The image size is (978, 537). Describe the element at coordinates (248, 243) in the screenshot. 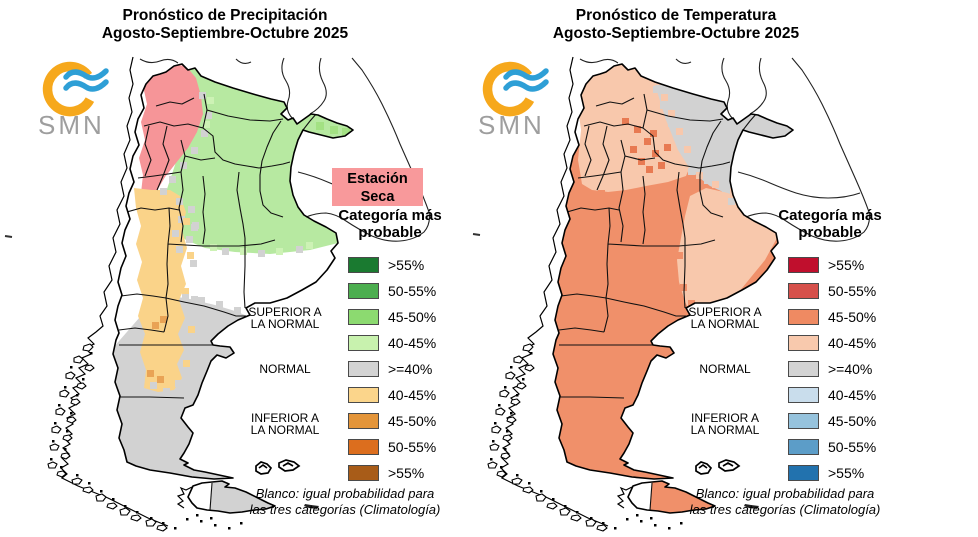

I see `speckle-cells` at that location.